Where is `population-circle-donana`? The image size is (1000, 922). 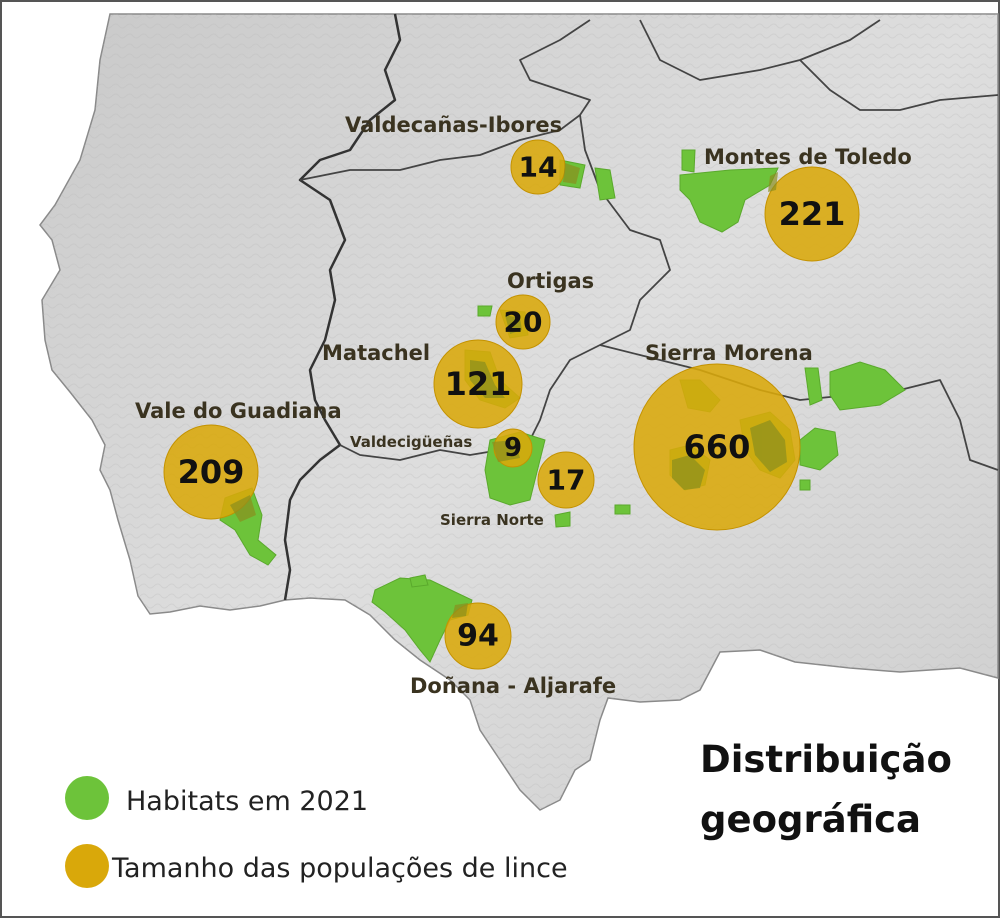
population-circle-donana is located at coordinates (478, 636).